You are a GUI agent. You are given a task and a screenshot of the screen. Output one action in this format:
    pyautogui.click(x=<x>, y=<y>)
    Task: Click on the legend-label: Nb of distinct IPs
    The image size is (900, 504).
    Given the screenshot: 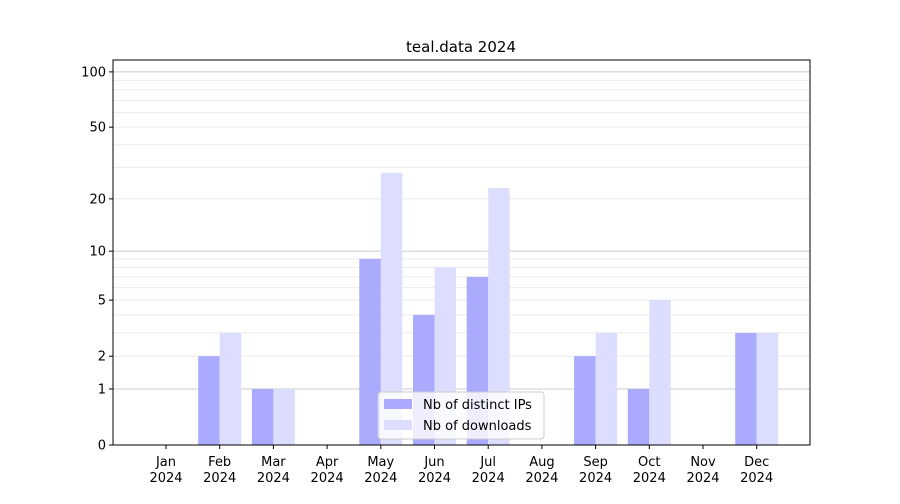 What is the action you would take?
    pyautogui.click(x=477, y=405)
    